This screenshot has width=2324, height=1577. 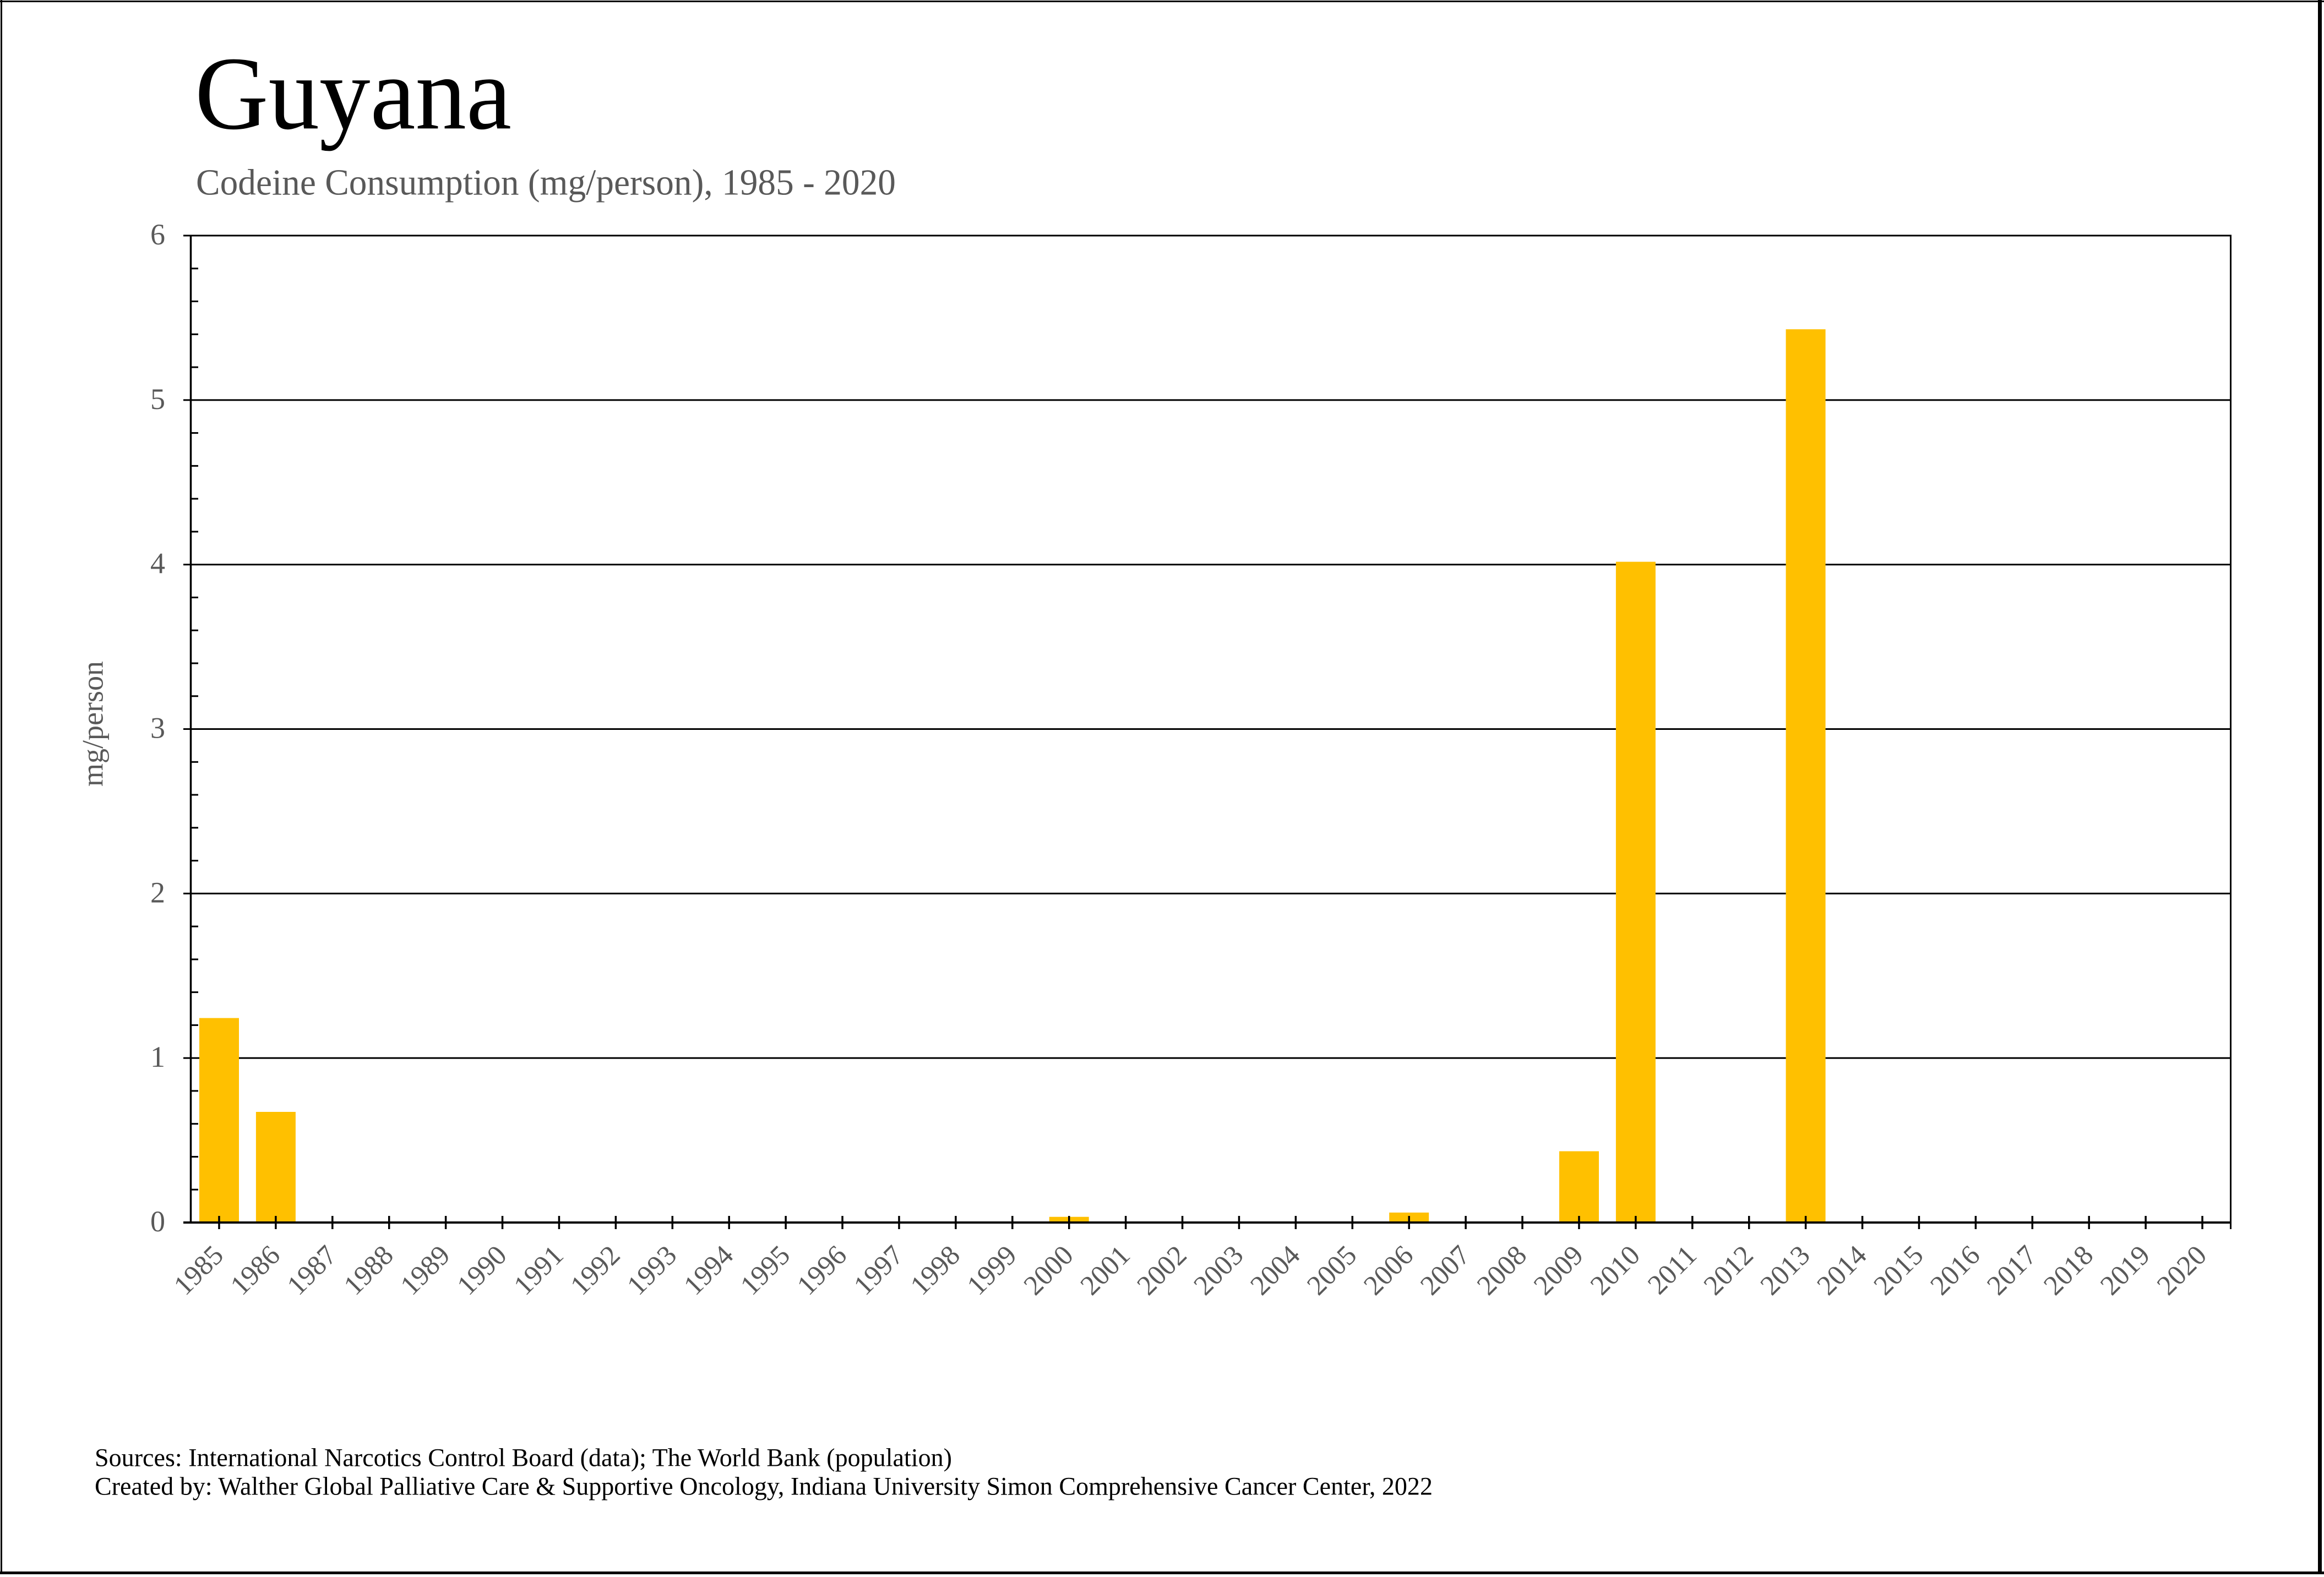 What do you see at coordinates (879, 1270) in the screenshot?
I see `svg-text: 1997` at bounding box center [879, 1270].